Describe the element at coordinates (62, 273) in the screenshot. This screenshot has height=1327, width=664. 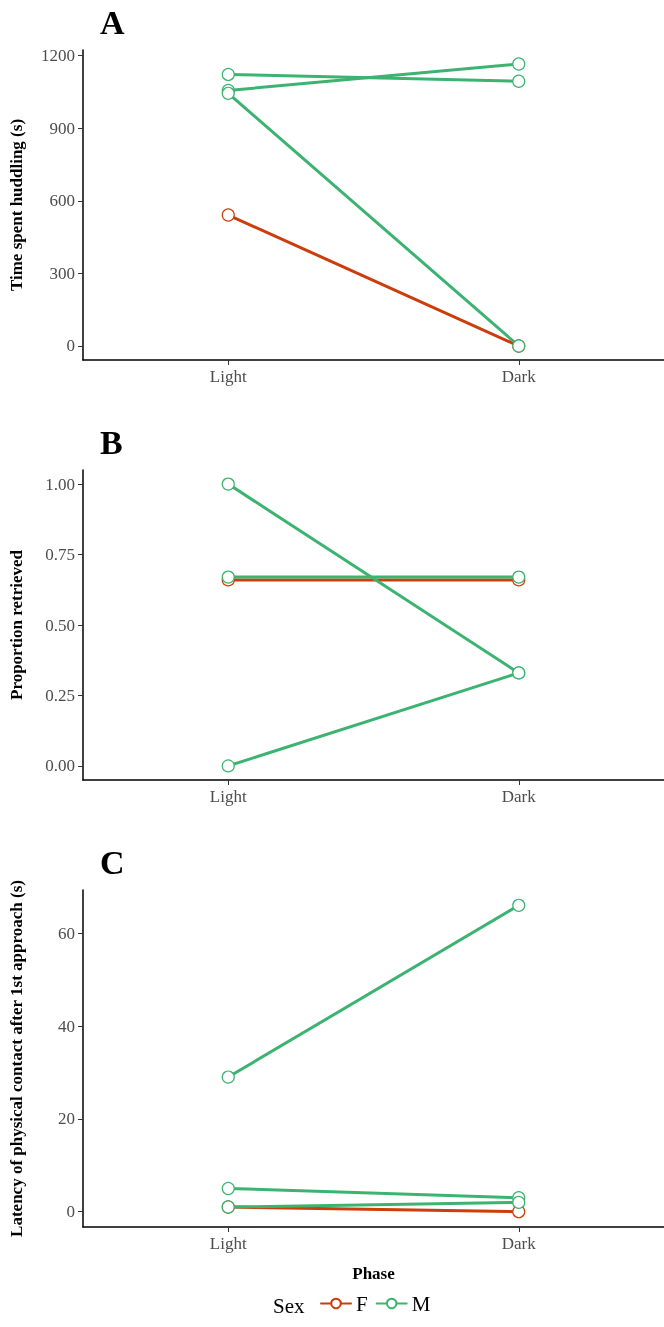
I see `y-tick-label: 300` at that location.